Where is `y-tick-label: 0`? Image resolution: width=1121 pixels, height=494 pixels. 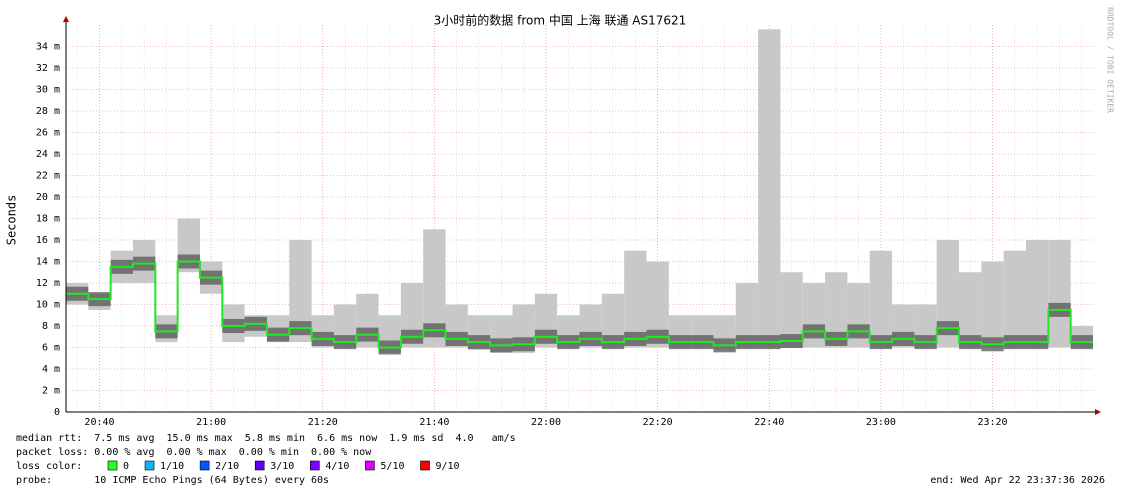 y-tick-label: 0 is located at coordinates (57, 412).